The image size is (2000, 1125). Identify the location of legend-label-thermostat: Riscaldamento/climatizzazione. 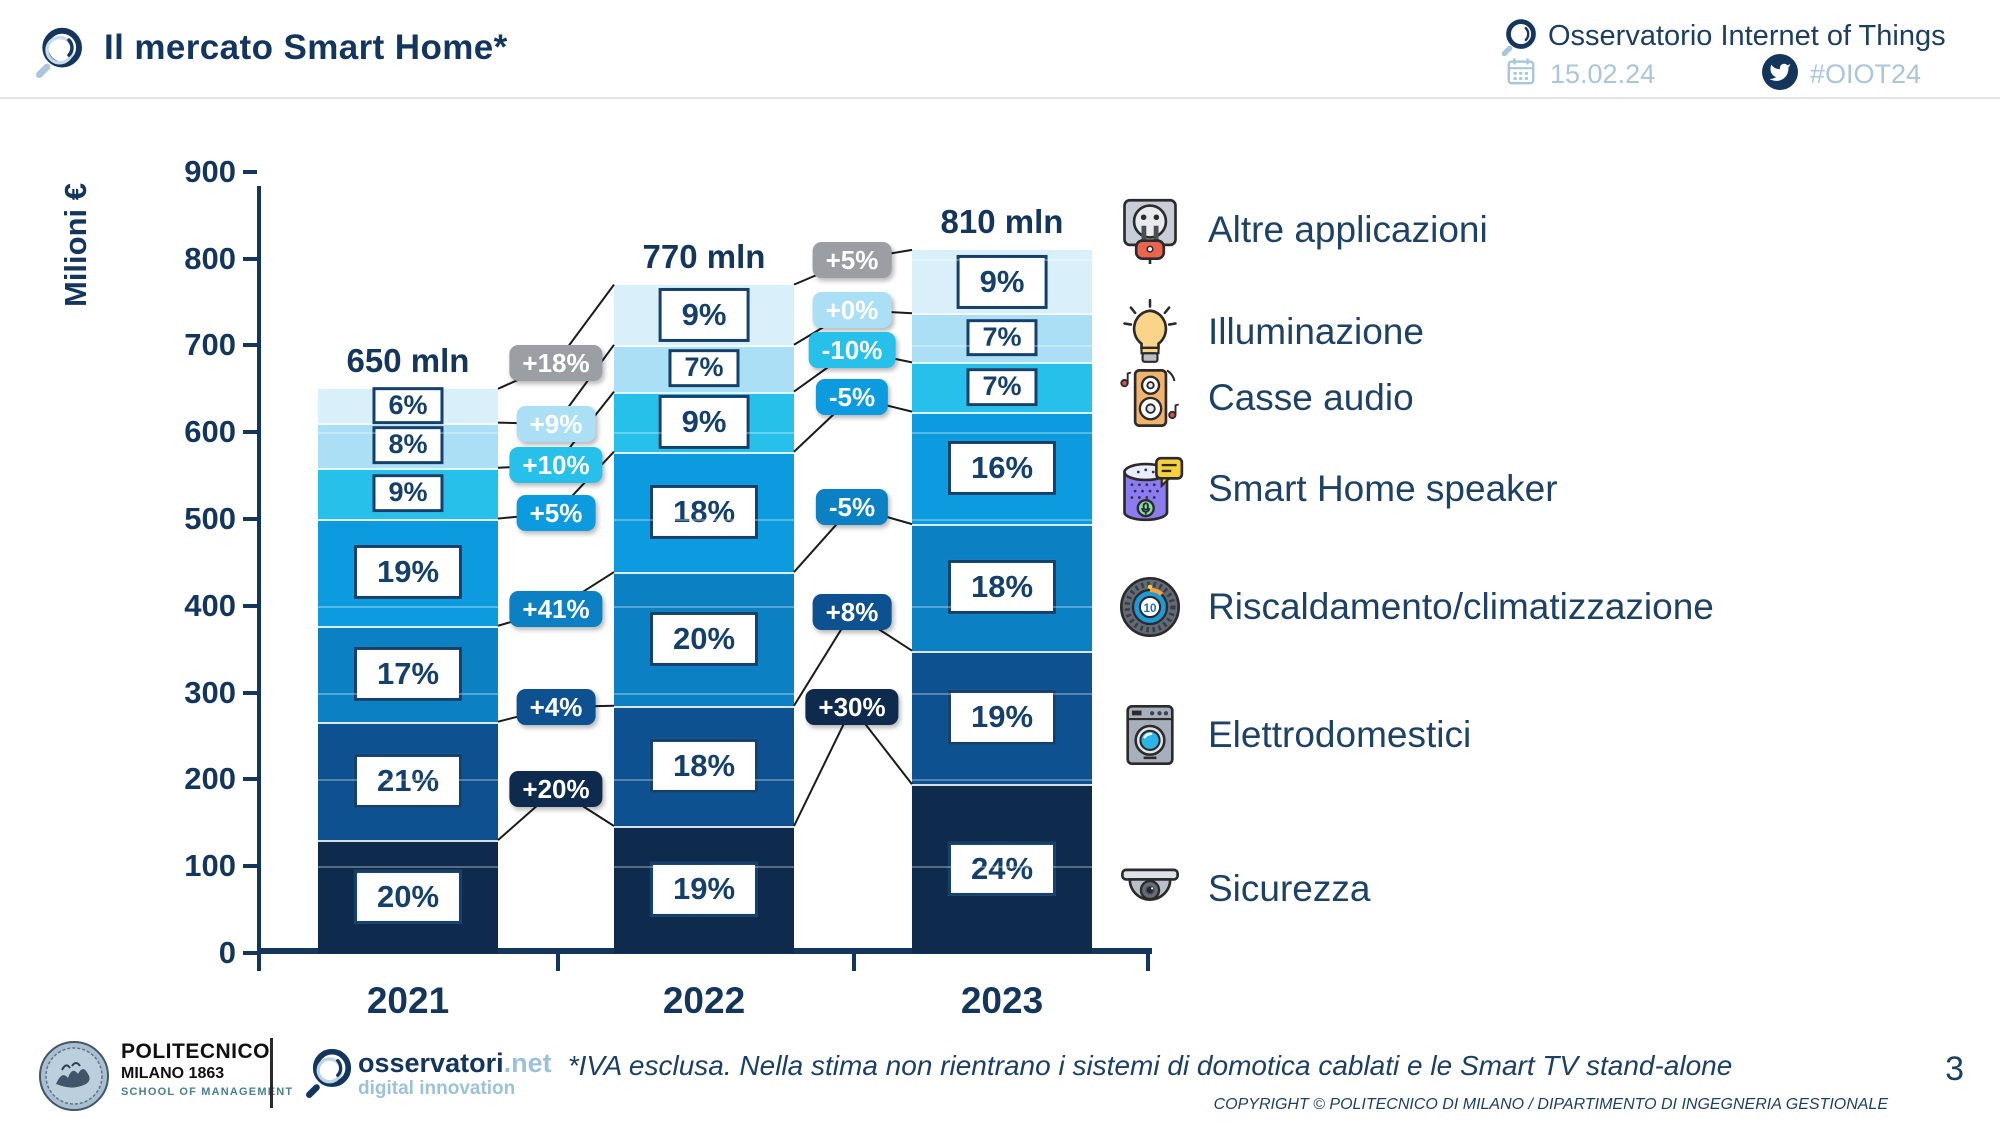
(1461, 606).